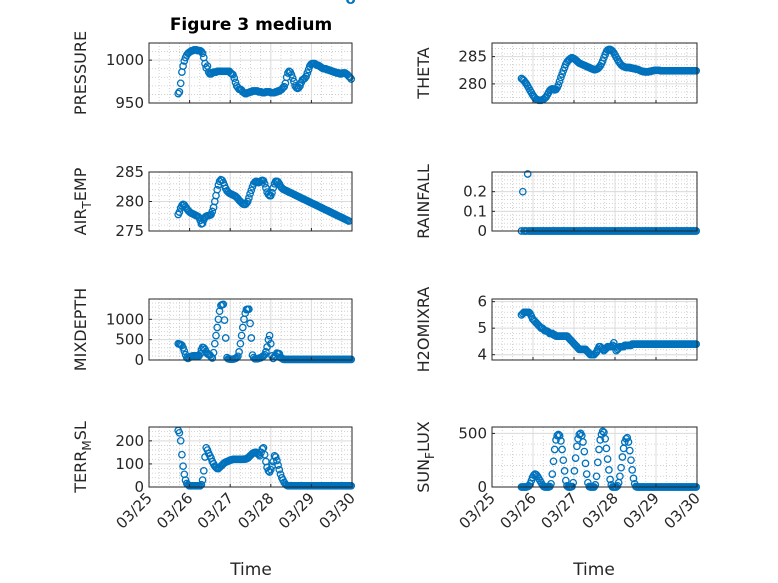 Image resolution: width=778 pixels, height=583 pixels. What do you see at coordinates (594, 201) in the screenshot?
I see `axes-box` at bounding box center [594, 201].